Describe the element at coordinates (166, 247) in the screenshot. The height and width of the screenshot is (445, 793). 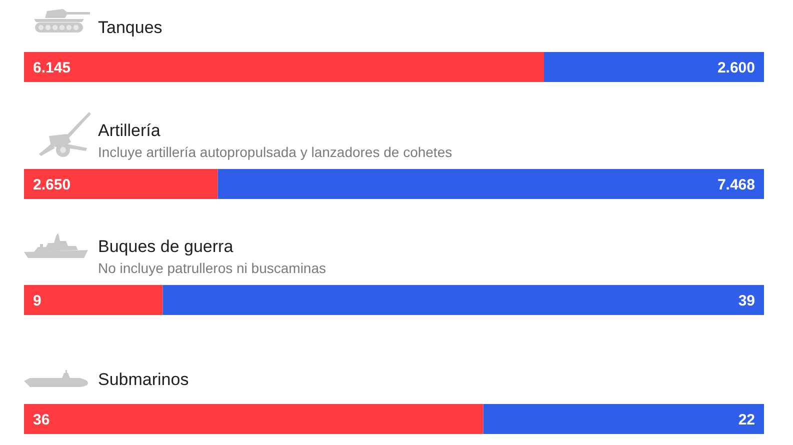
I see `chart-title: Buques de guerra` at that location.